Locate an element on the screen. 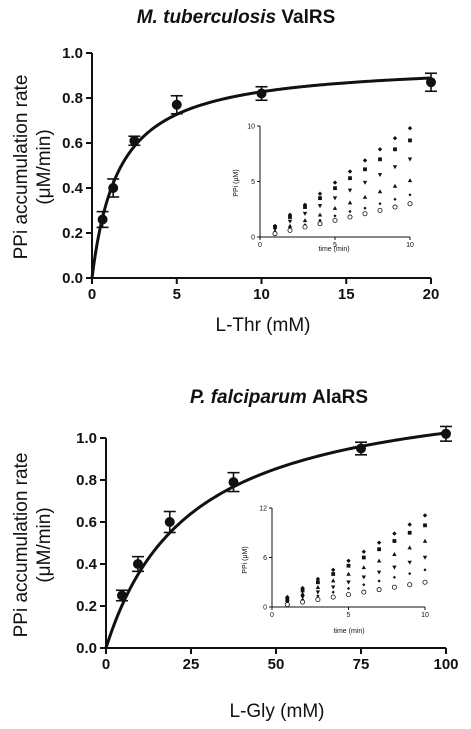 This screenshot has height=729, width=471. x-tick-label: 10 is located at coordinates (261, 294).